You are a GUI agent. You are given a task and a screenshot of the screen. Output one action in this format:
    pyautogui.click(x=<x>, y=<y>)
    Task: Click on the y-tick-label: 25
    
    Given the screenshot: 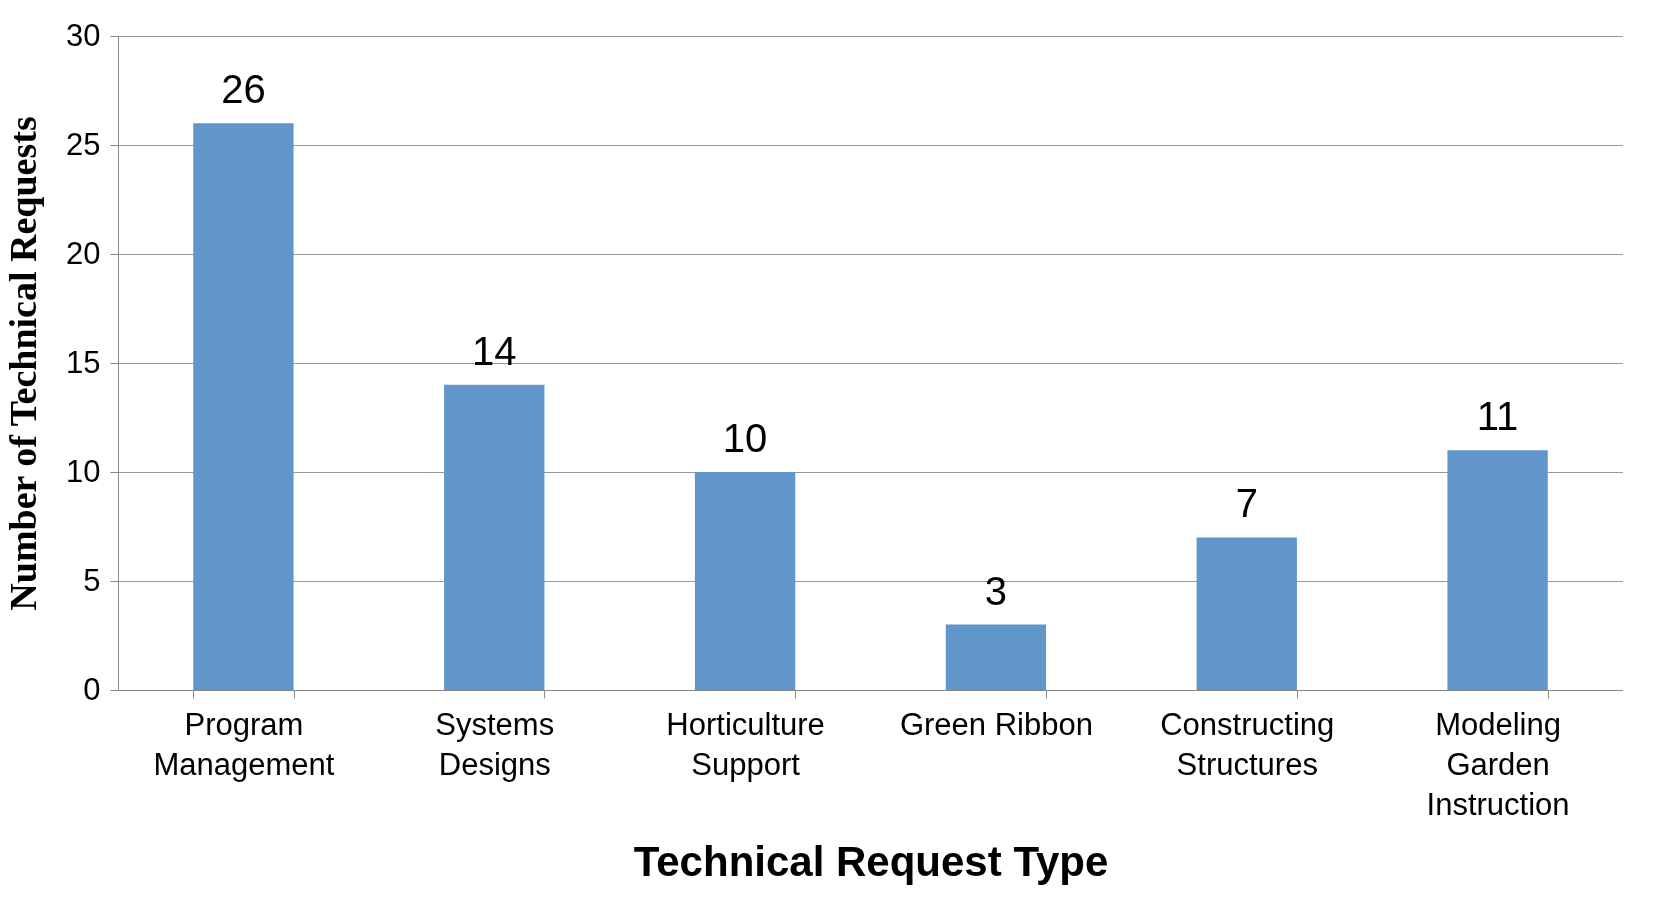 What is the action you would take?
    pyautogui.click(x=83, y=144)
    